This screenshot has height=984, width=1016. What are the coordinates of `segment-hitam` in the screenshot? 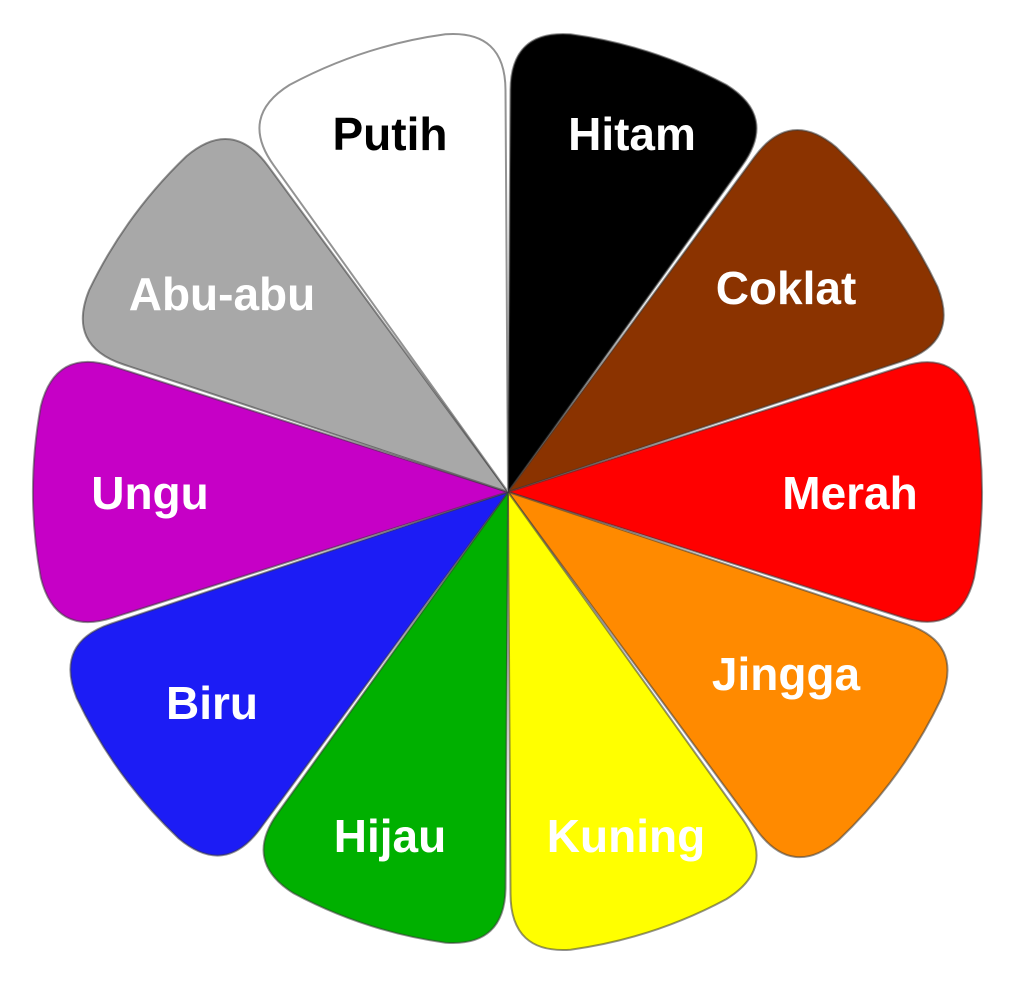 It's located at (632, 263).